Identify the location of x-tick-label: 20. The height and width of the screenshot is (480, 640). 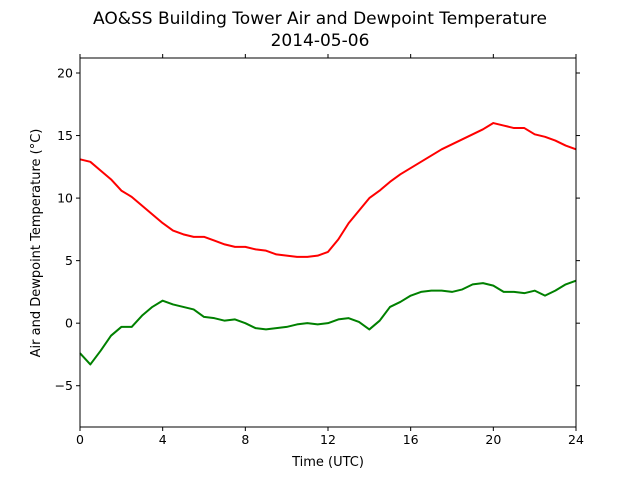
(493, 439).